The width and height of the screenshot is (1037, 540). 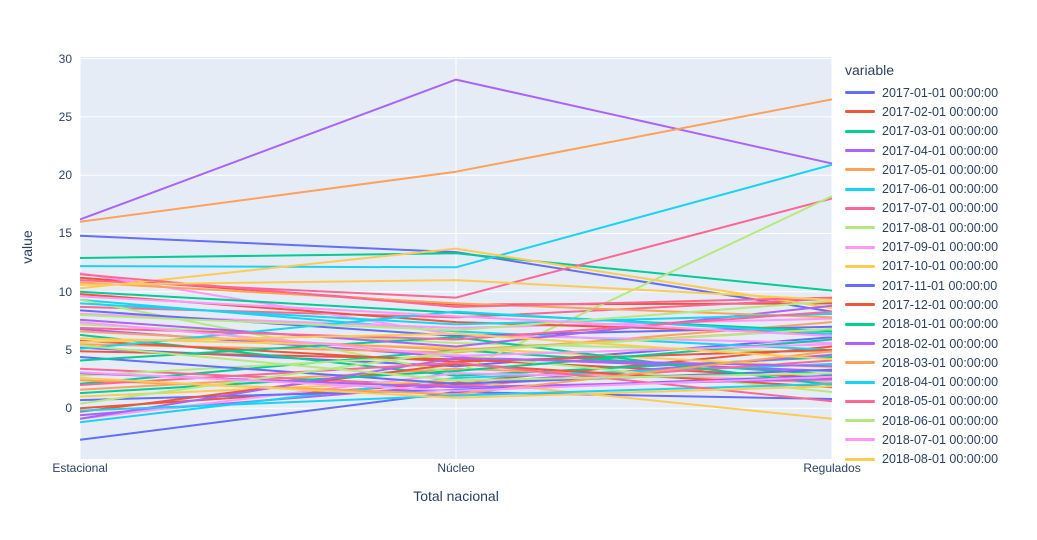 I want to click on legend-item-label: 2017-03-01 00:00:00, so click(x=940, y=131).